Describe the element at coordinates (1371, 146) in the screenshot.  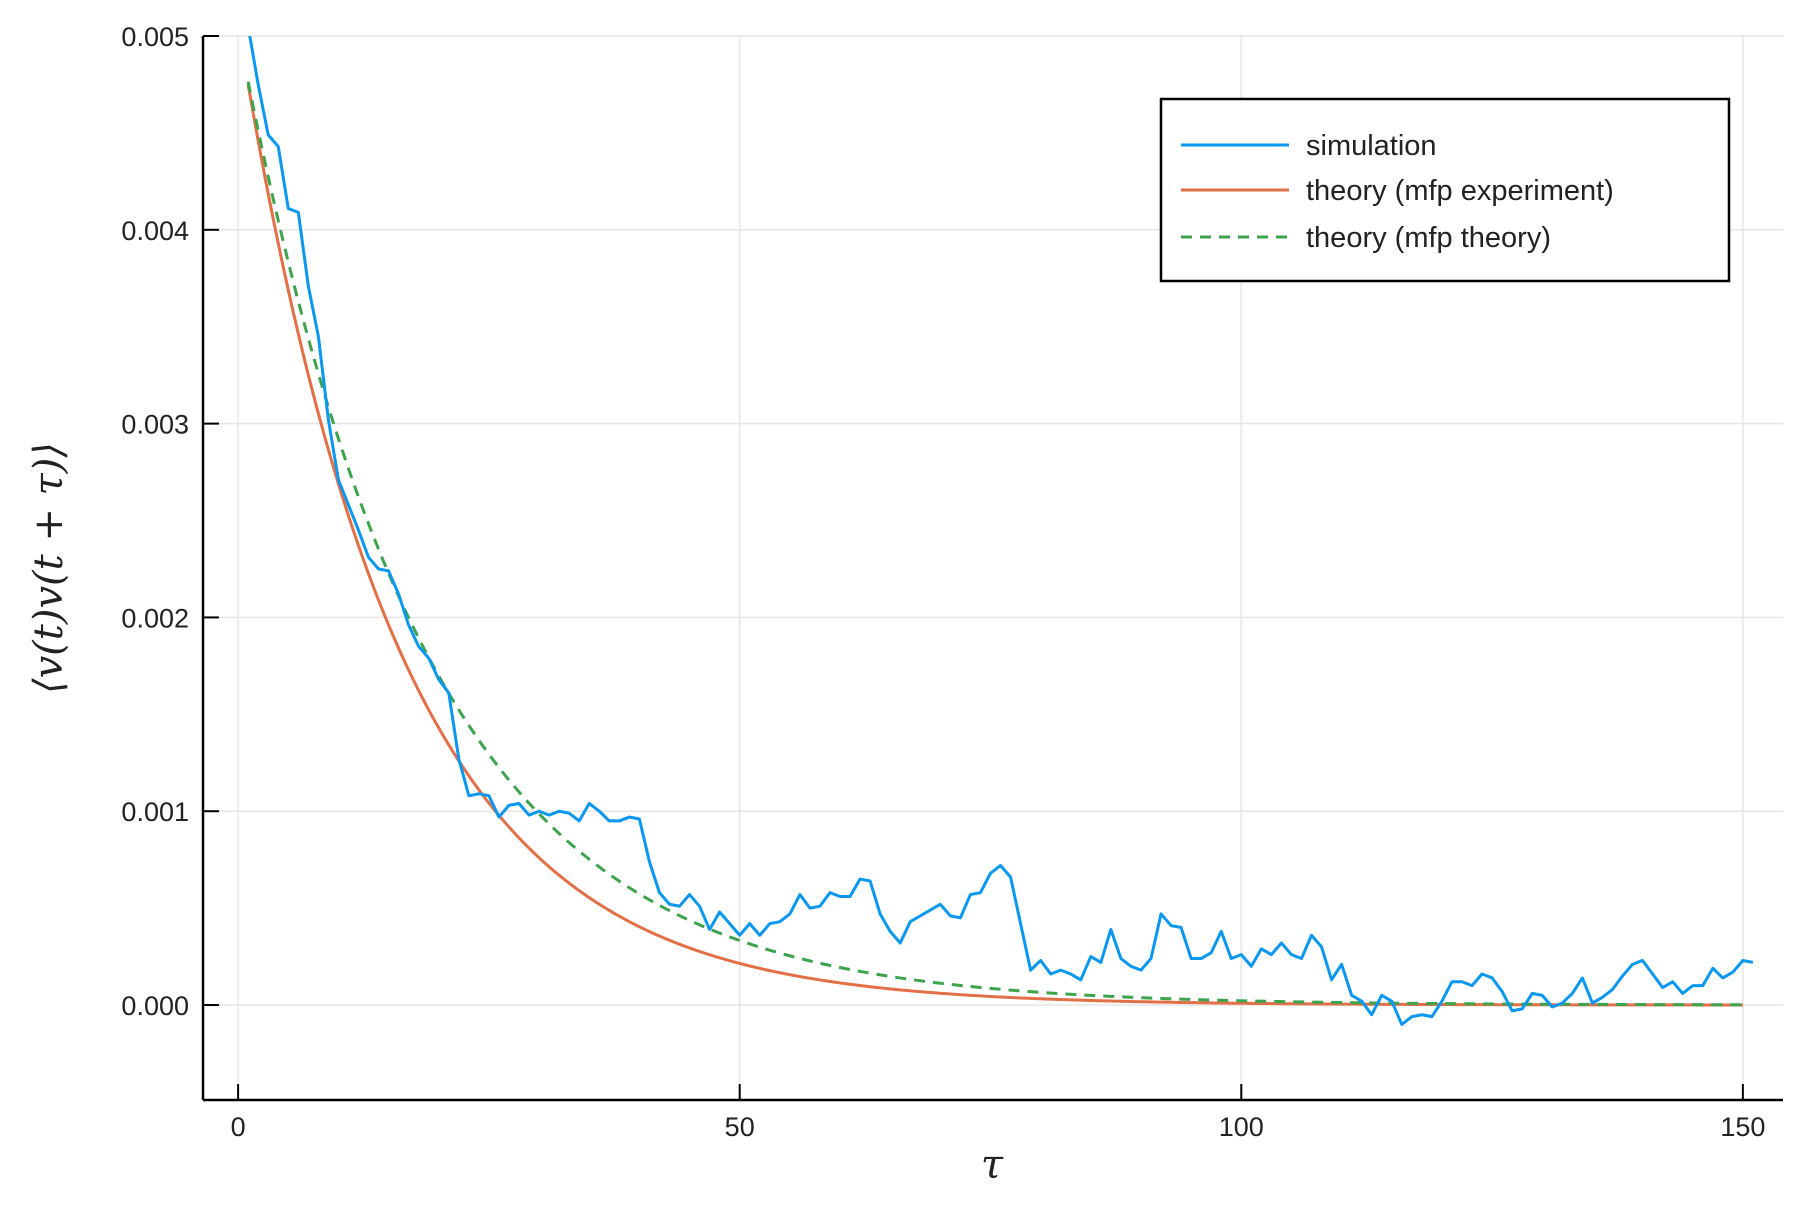
I see `legend-label-simulation: simulation` at that location.